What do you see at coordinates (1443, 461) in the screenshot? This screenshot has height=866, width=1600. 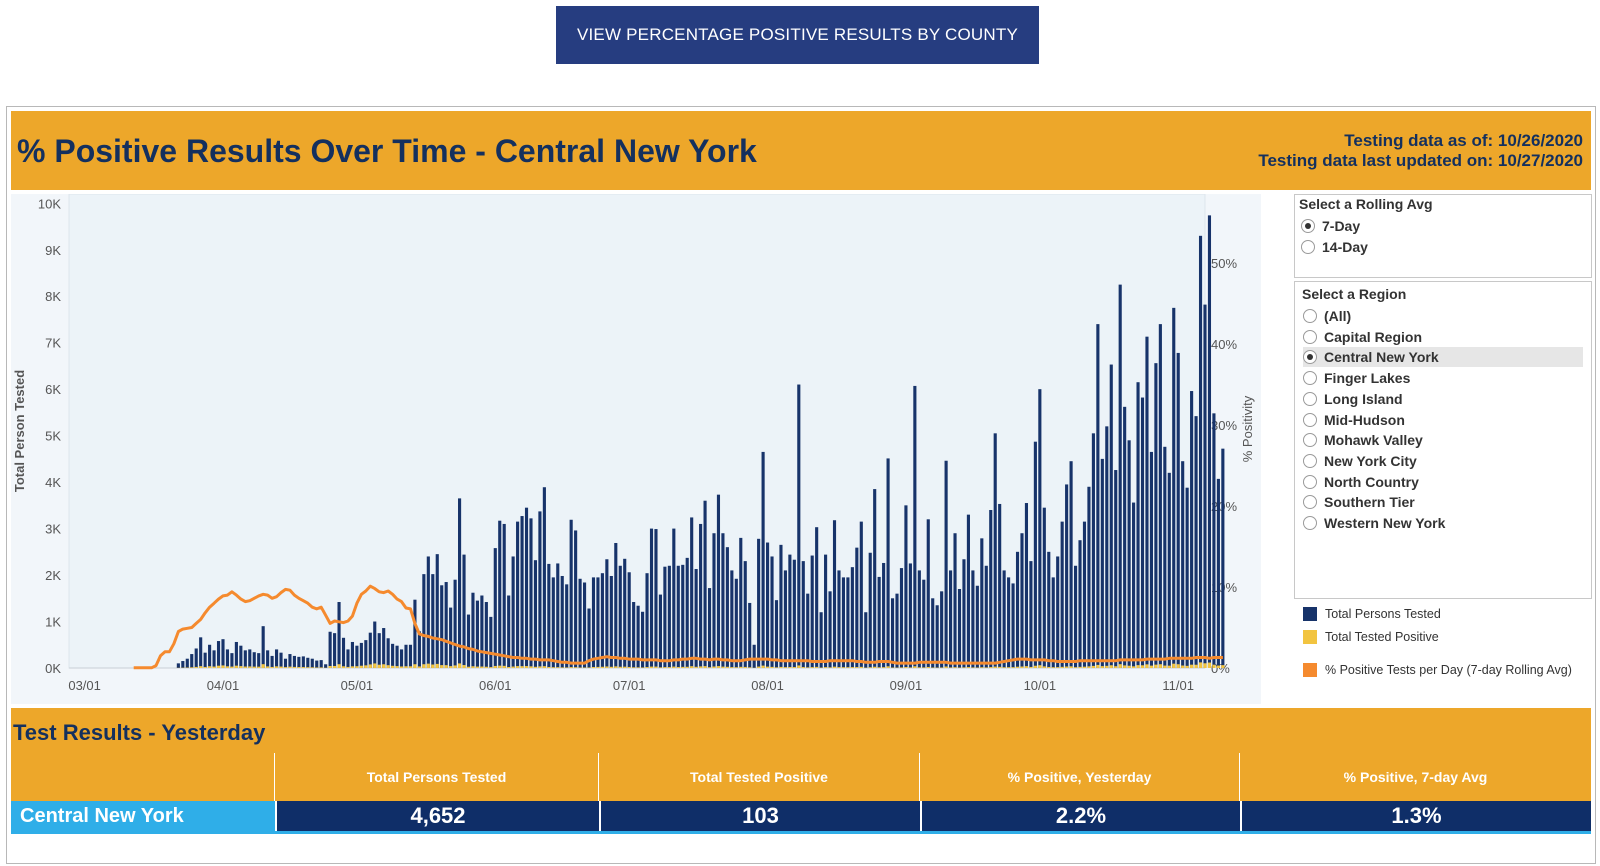 I see `region-option-new-york-city: New York City` at bounding box center [1443, 461].